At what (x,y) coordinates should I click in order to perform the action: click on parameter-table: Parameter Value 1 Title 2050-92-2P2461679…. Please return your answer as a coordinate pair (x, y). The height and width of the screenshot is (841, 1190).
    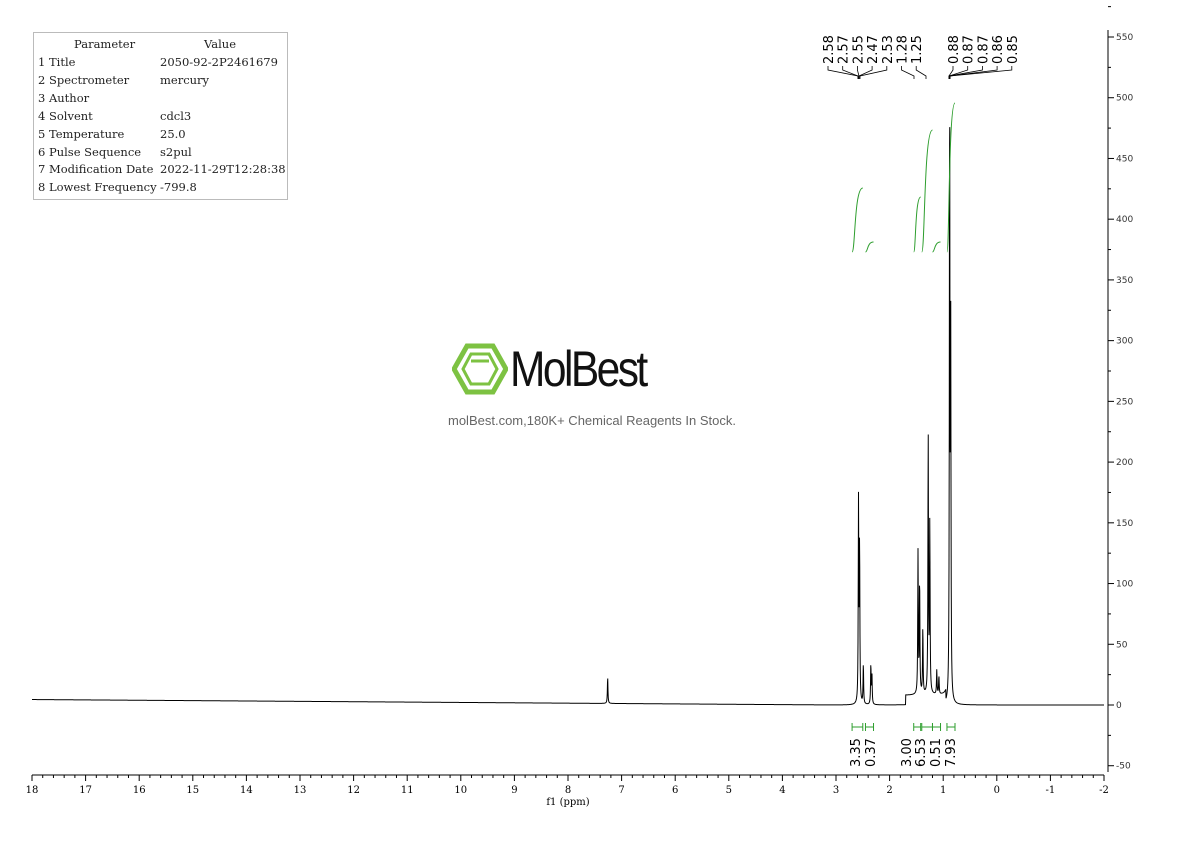
    Looking at the image, I should click on (160, 116).